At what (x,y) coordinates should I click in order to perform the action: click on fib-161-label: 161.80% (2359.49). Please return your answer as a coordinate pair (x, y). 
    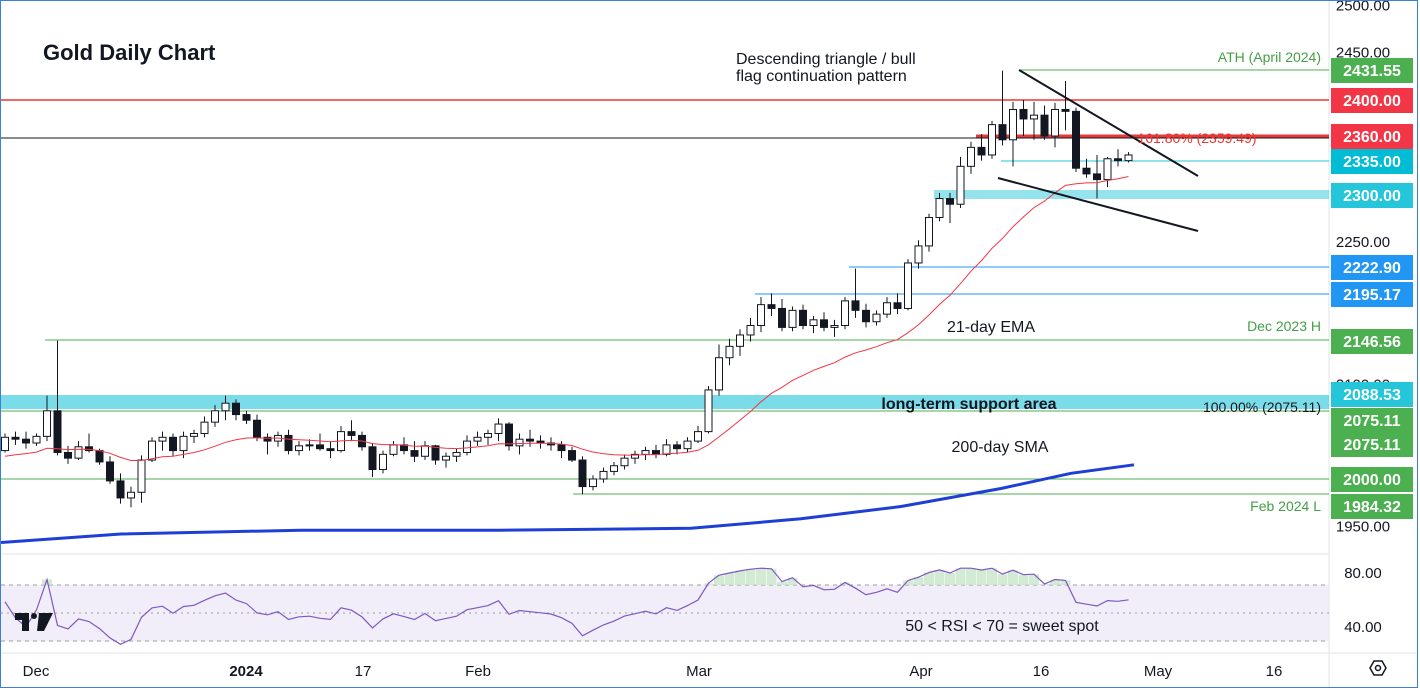
    Looking at the image, I should click on (1196, 138).